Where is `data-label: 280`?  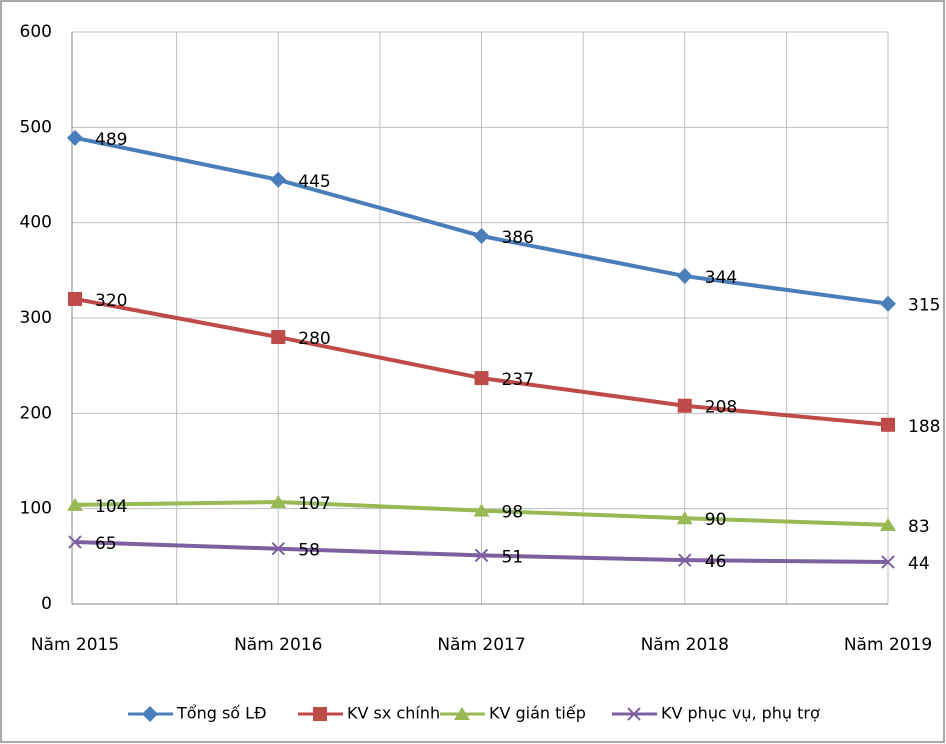 data-label: 280 is located at coordinates (314, 339).